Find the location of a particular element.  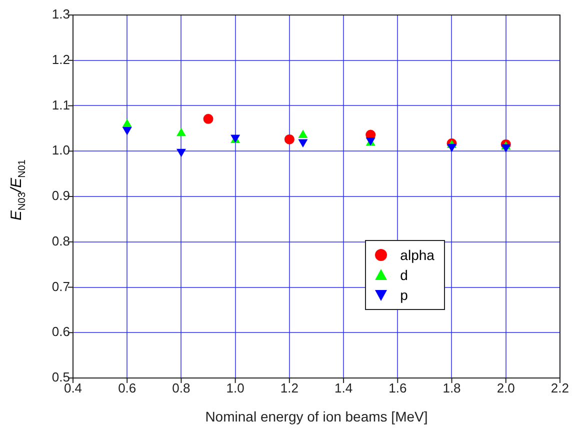

y-tick-label: 1.0 is located at coordinates (61, 150).